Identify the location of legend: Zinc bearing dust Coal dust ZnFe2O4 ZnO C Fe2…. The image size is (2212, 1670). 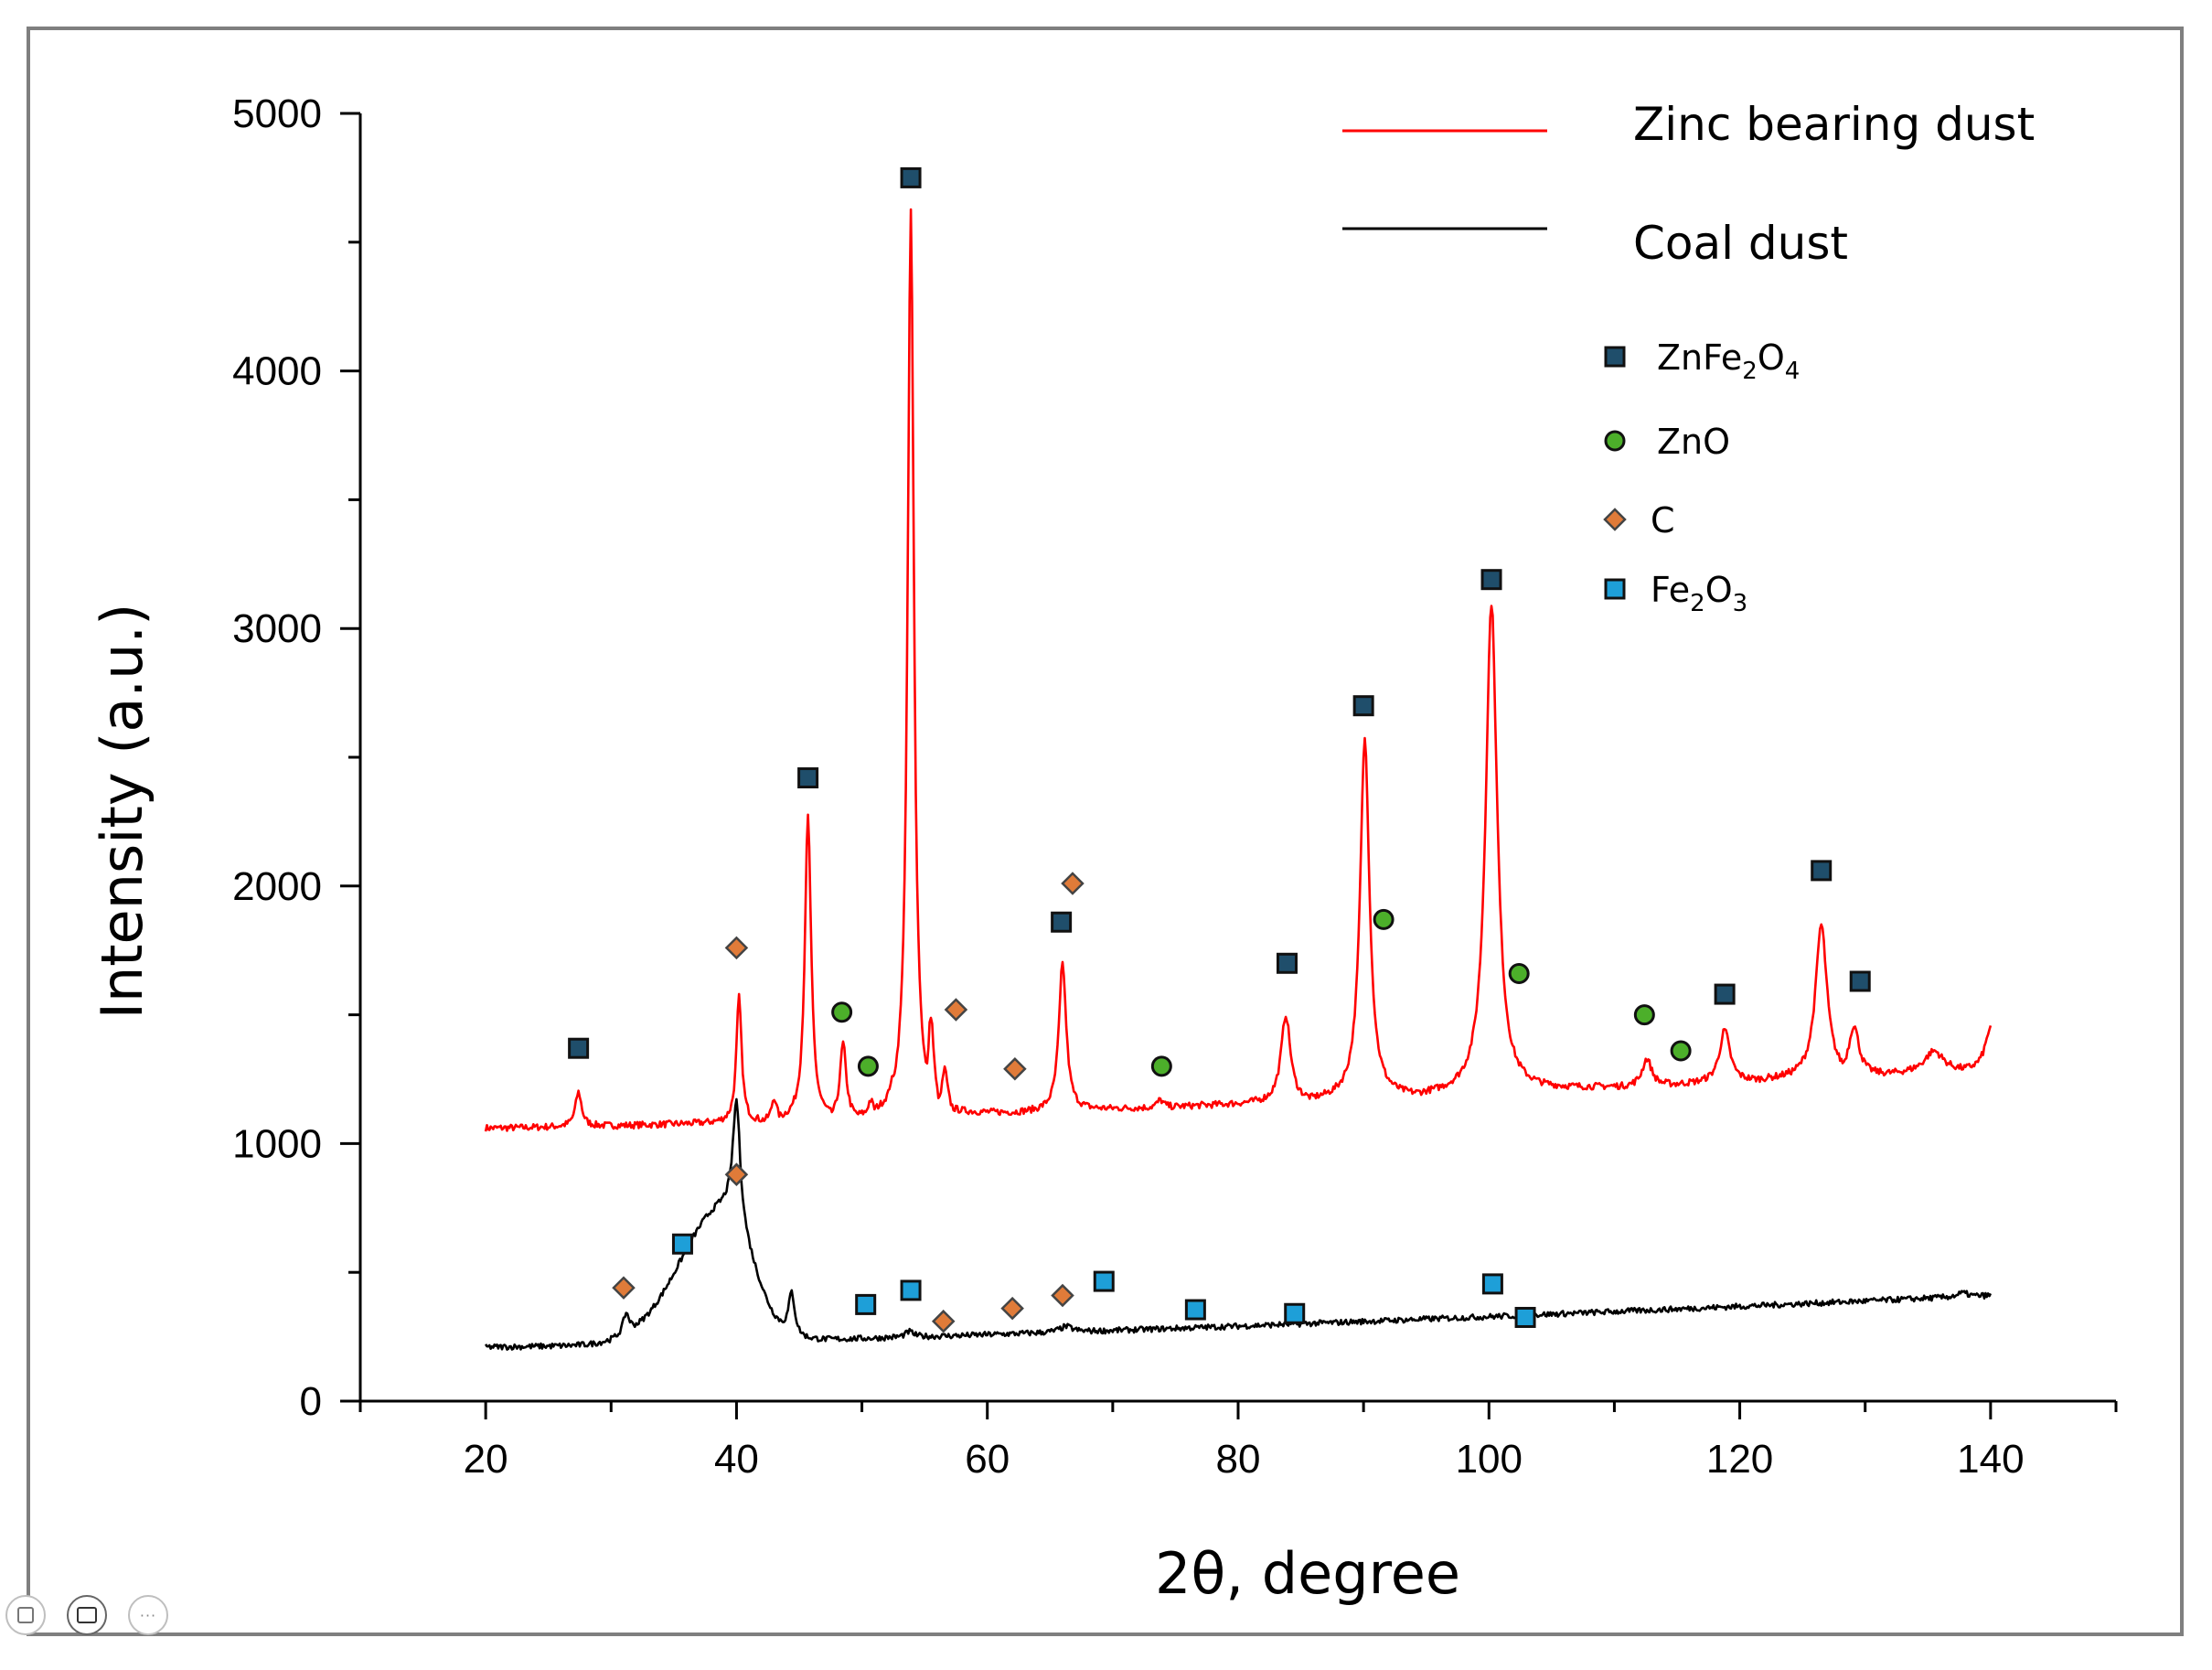
(1689, 358).